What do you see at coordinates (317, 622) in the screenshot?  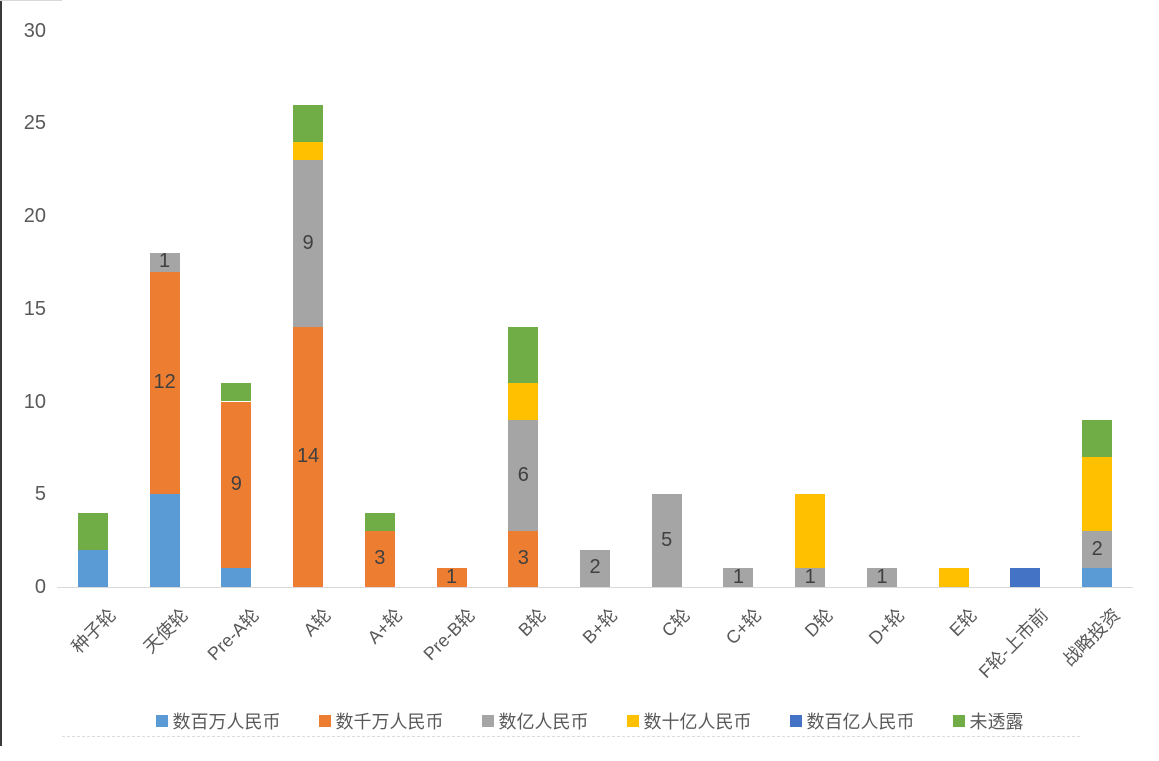 I see `x-axis-category-label: A轮` at bounding box center [317, 622].